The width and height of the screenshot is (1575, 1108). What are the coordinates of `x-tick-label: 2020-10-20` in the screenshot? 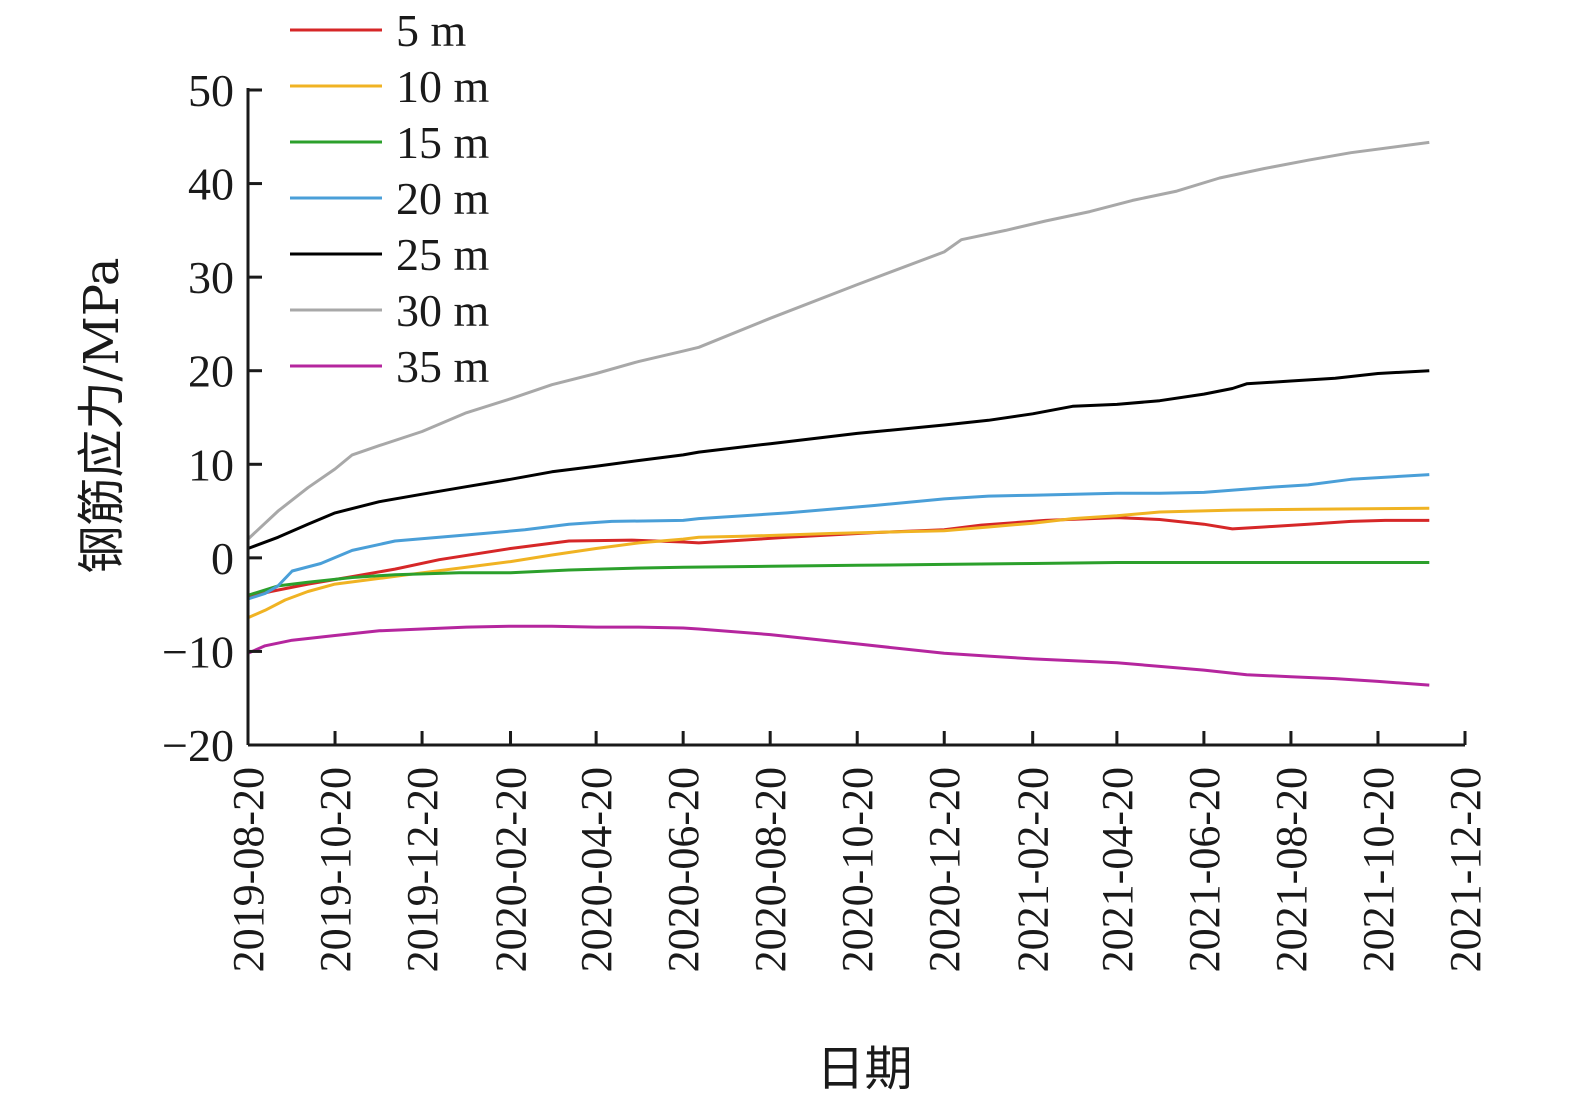 It's located at (857, 869).